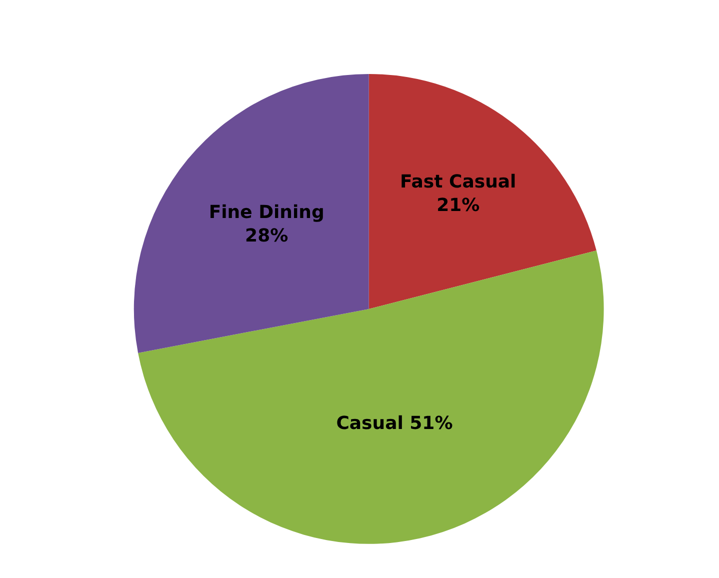 The height and width of the screenshot is (578, 719). What do you see at coordinates (458, 205) in the screenshot?
I see `data-label: 21%` at bounding box center [458, 205].